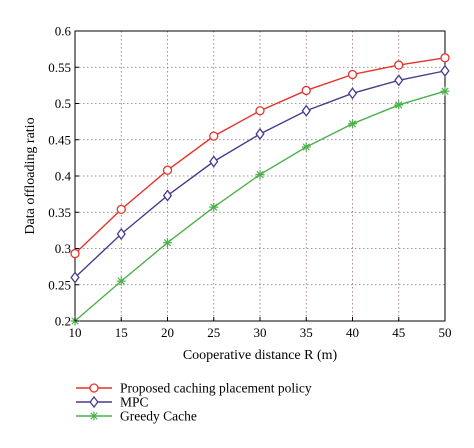 This screenshot has height=448, width=474. What do you see at coordinates (30, 175) in the screenshot?
I see `y-axis-title: Data offloading ratio` at bounding box center [30, 175].